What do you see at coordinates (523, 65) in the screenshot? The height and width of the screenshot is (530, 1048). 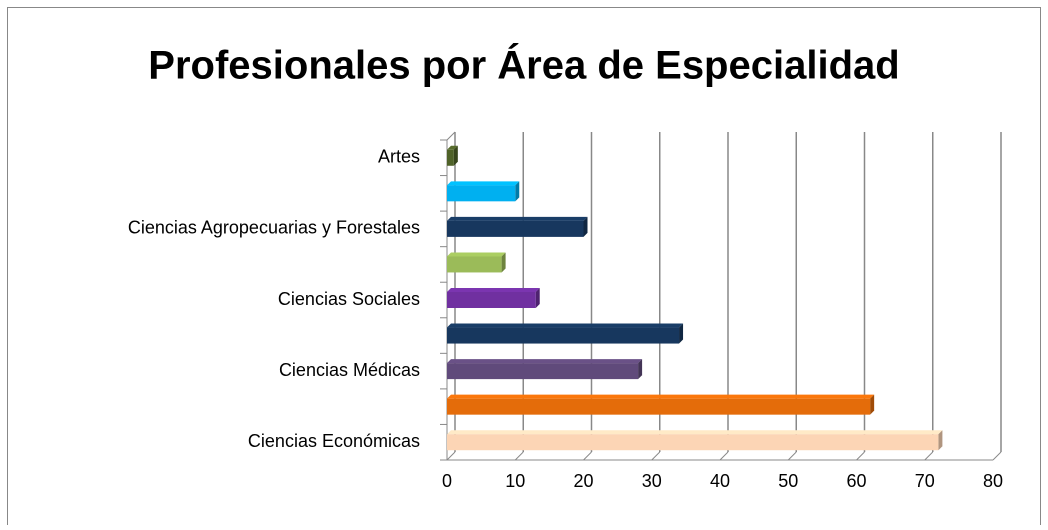 I see `chart-title: Profesionales por Área de Especialidad` at bounding box center [523, 65].